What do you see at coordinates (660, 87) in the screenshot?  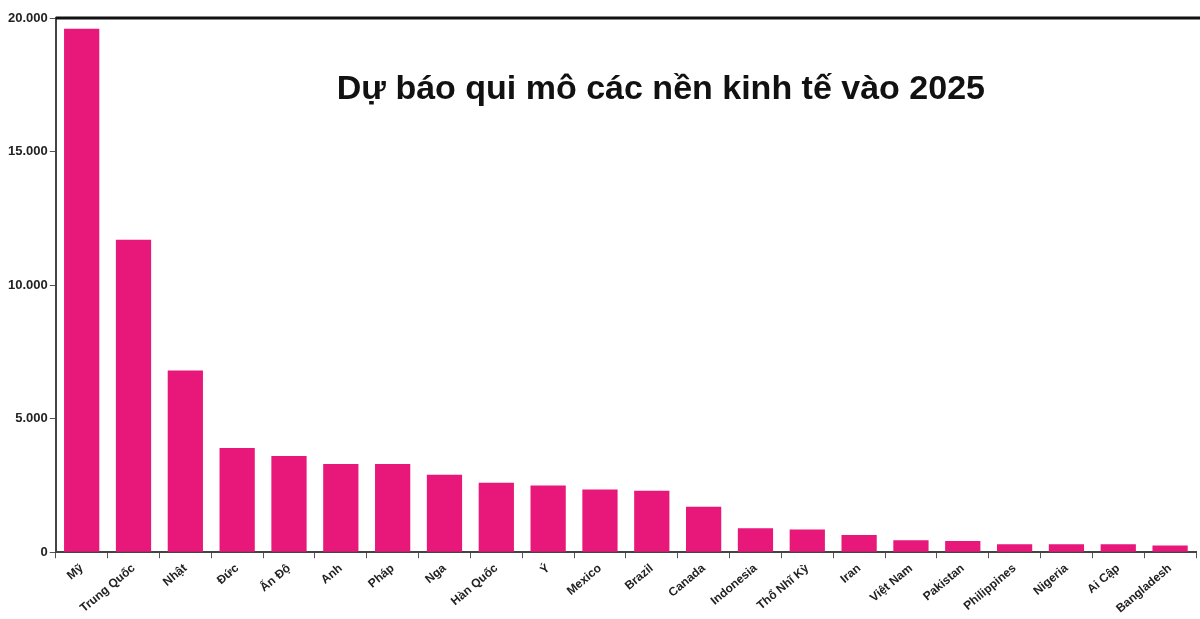 I see `text: Dự báo qui mô các nền kinh tế vào 2025` at bounding box center [660, 87].